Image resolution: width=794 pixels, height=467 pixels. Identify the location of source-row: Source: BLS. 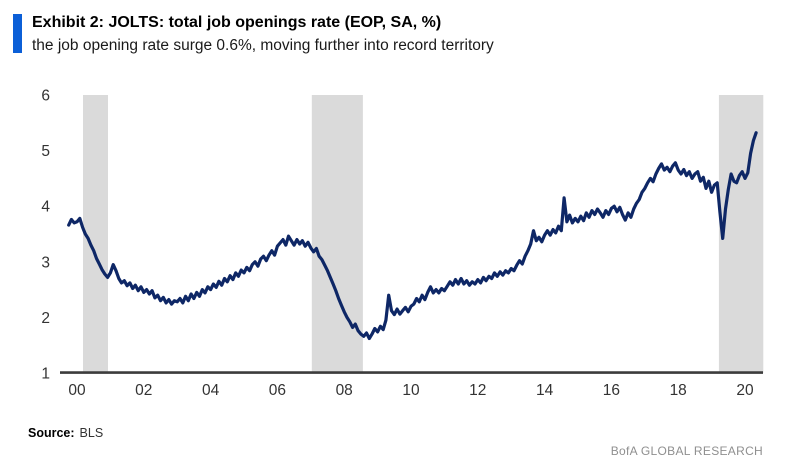
(65, 433).